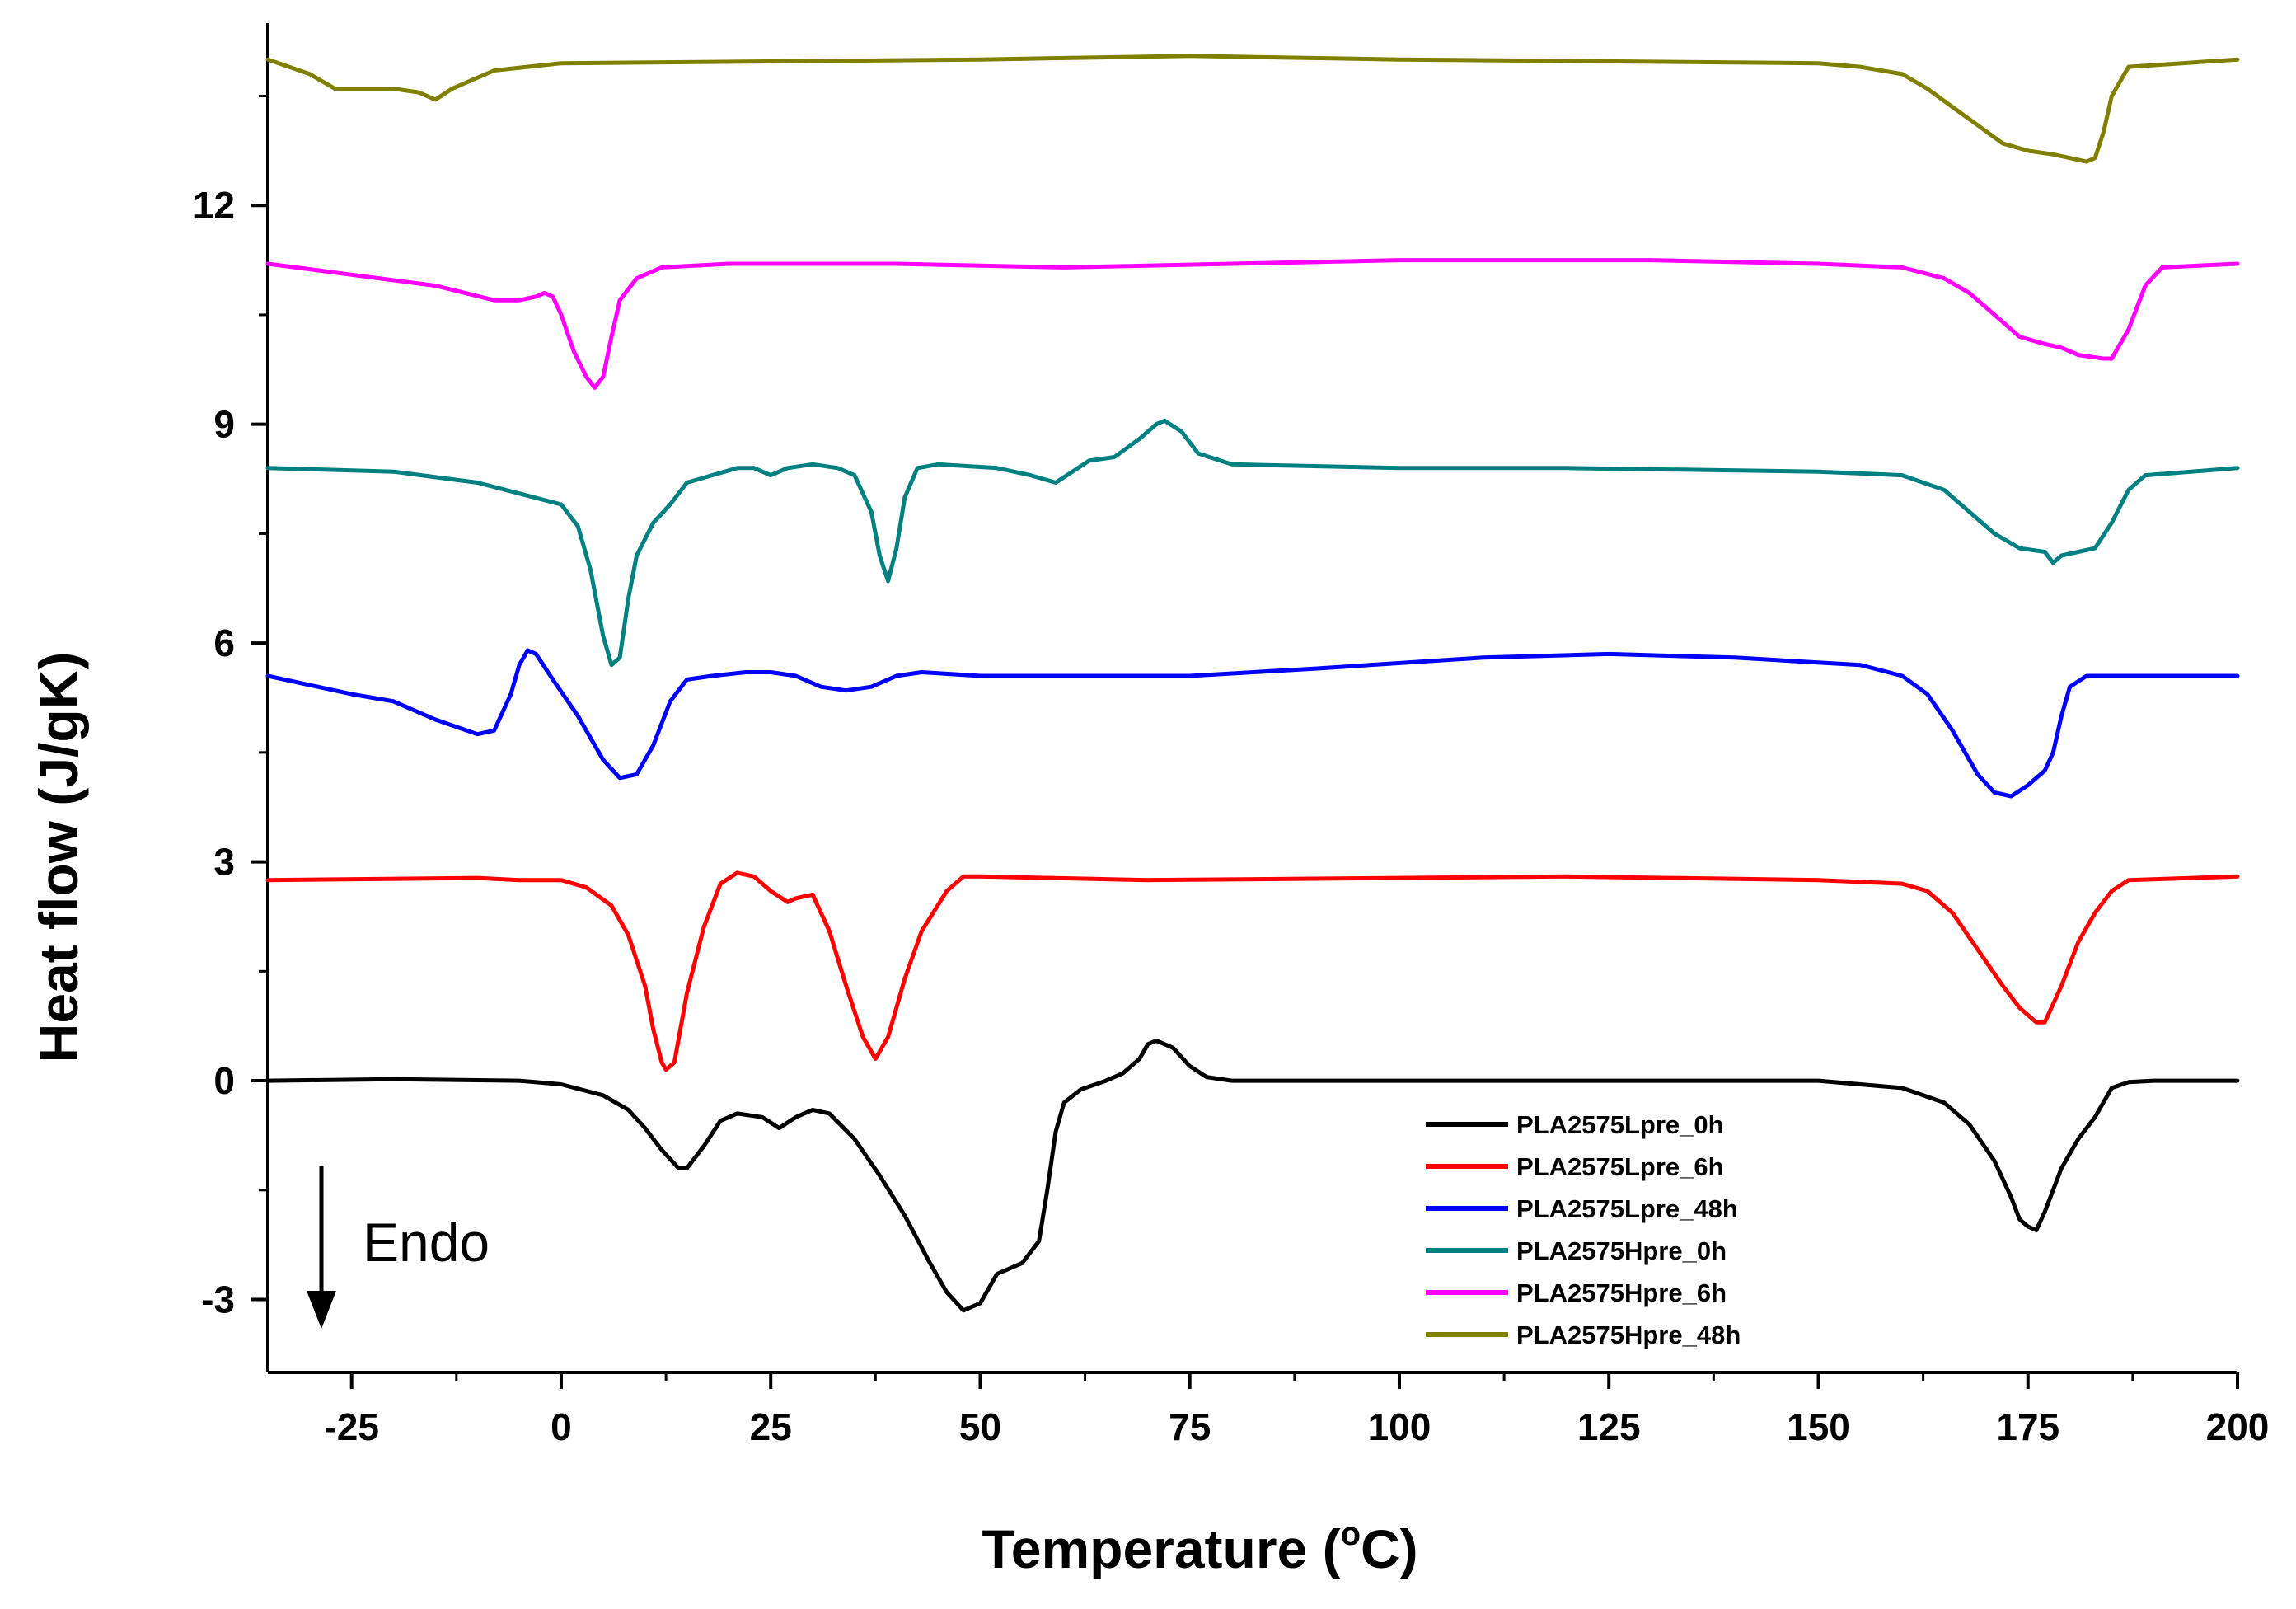  What do you see at coordinates (1252, 971) in the screenshot?
I see `series-line-PLA2575Lpre_6h` at bounding box center [1252, 971].